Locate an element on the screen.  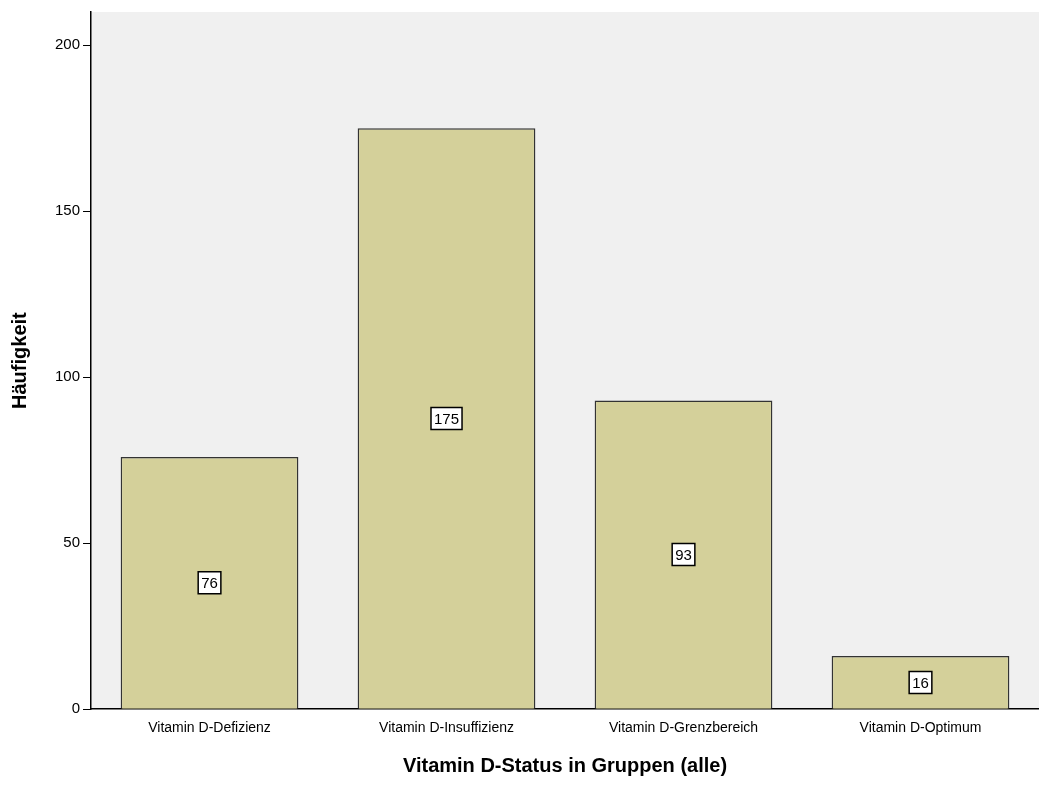
y-tick-label: 100 is located at coordinates (68, 376).